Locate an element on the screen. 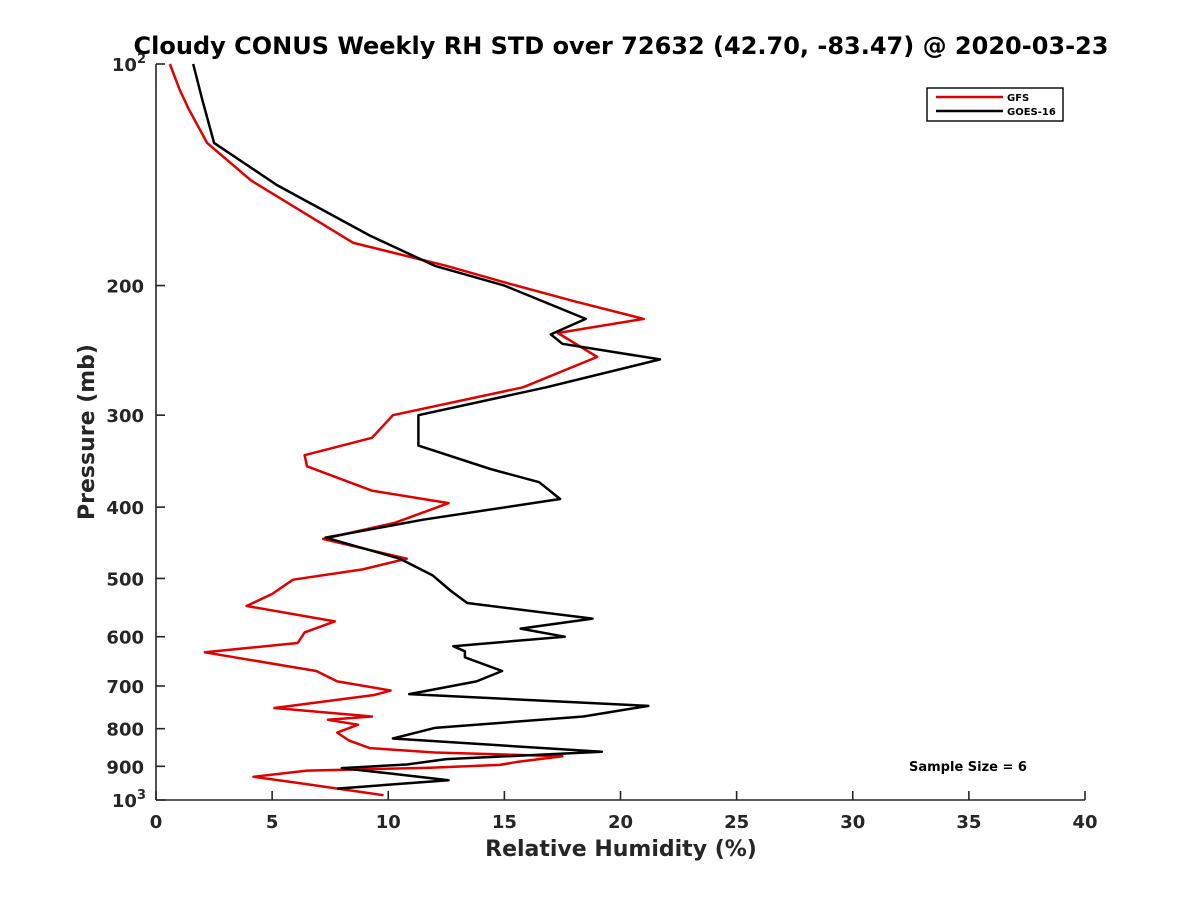 This screenshot has width=1200, height=900. y-tick-label: 10² is located at coordinates (129, 64).